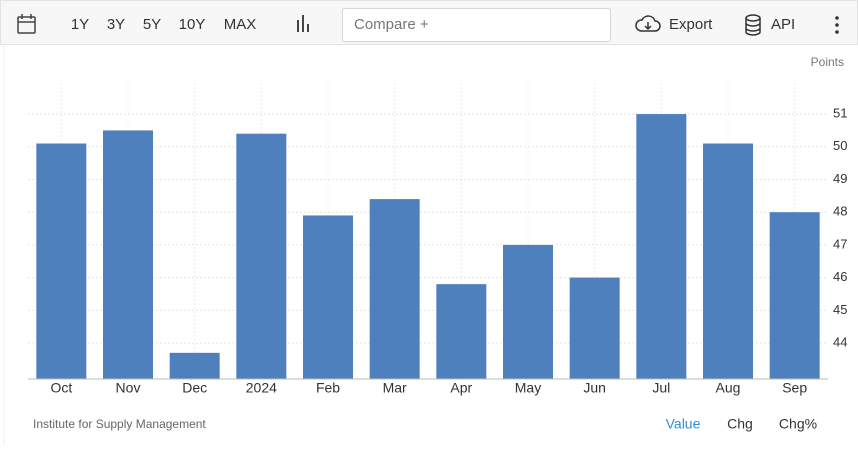 Image resolution: width=858 pixels, height=450 pixels. I want to click on export-icon, so click(648, 23).